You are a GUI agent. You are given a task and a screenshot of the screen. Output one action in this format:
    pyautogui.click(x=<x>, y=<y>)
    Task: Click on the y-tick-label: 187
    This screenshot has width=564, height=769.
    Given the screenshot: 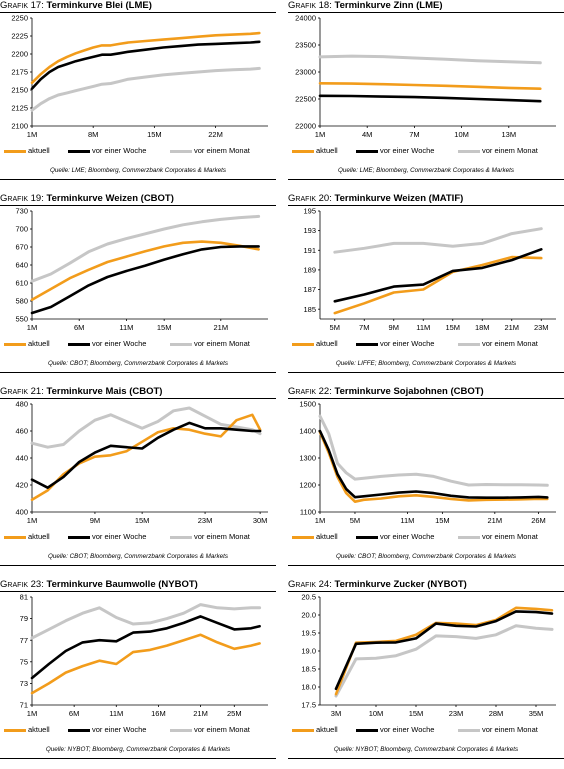 What is the action you would take?
    pyautogui.click(x=309, y=289)
    